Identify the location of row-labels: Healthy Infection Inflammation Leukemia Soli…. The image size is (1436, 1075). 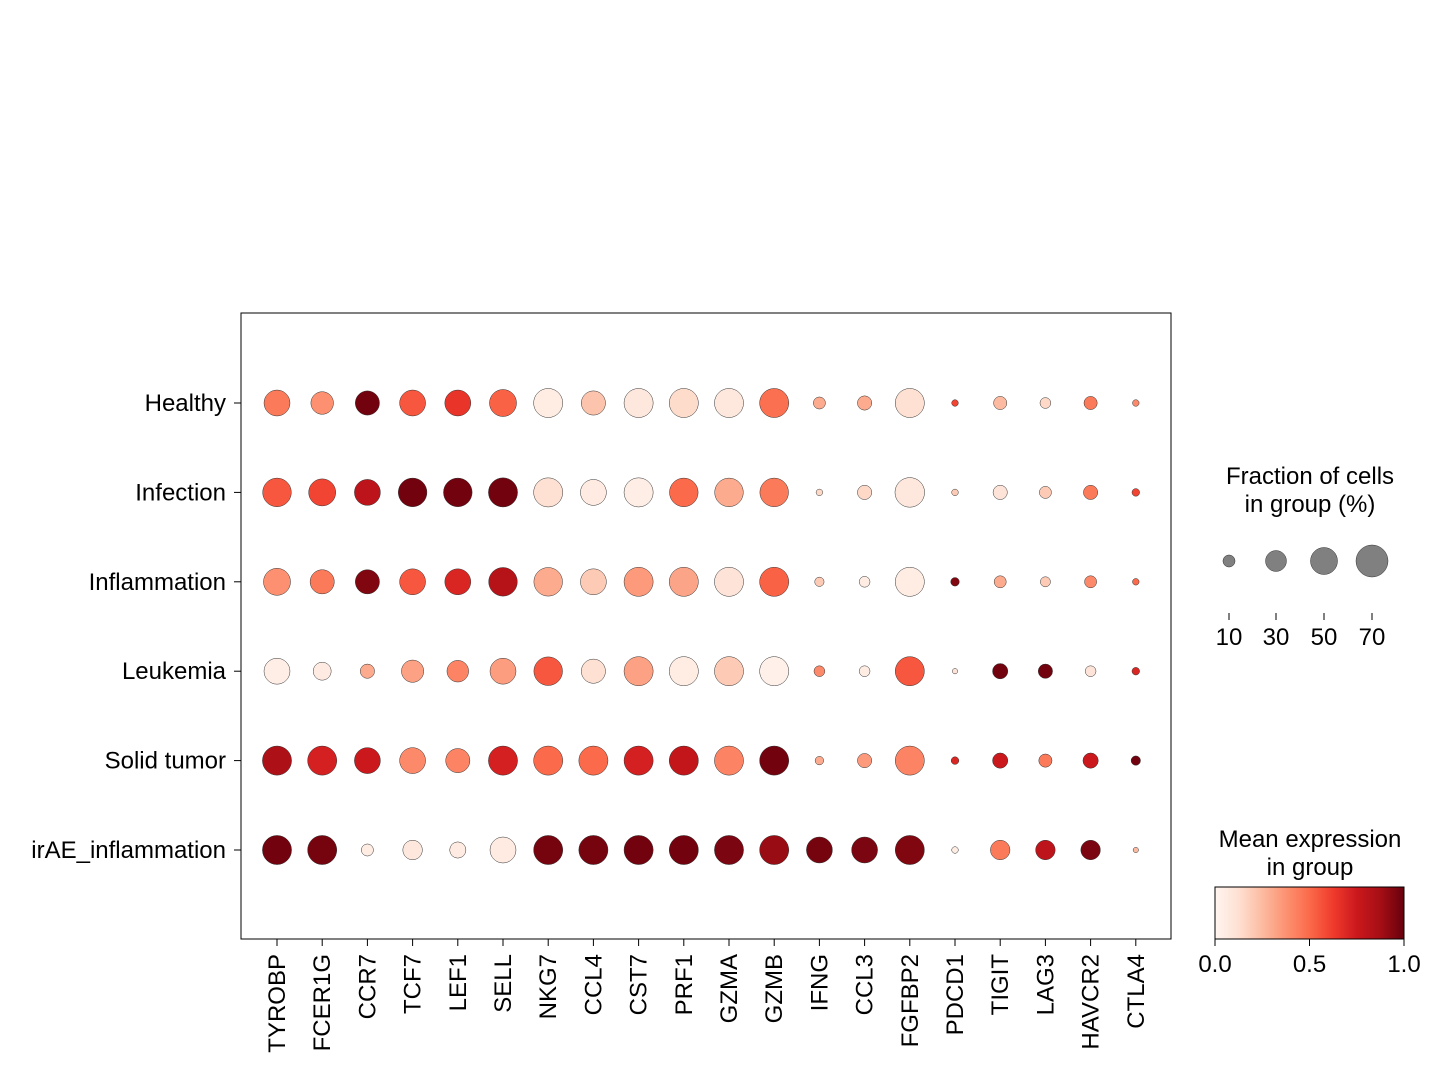
(136, 627).